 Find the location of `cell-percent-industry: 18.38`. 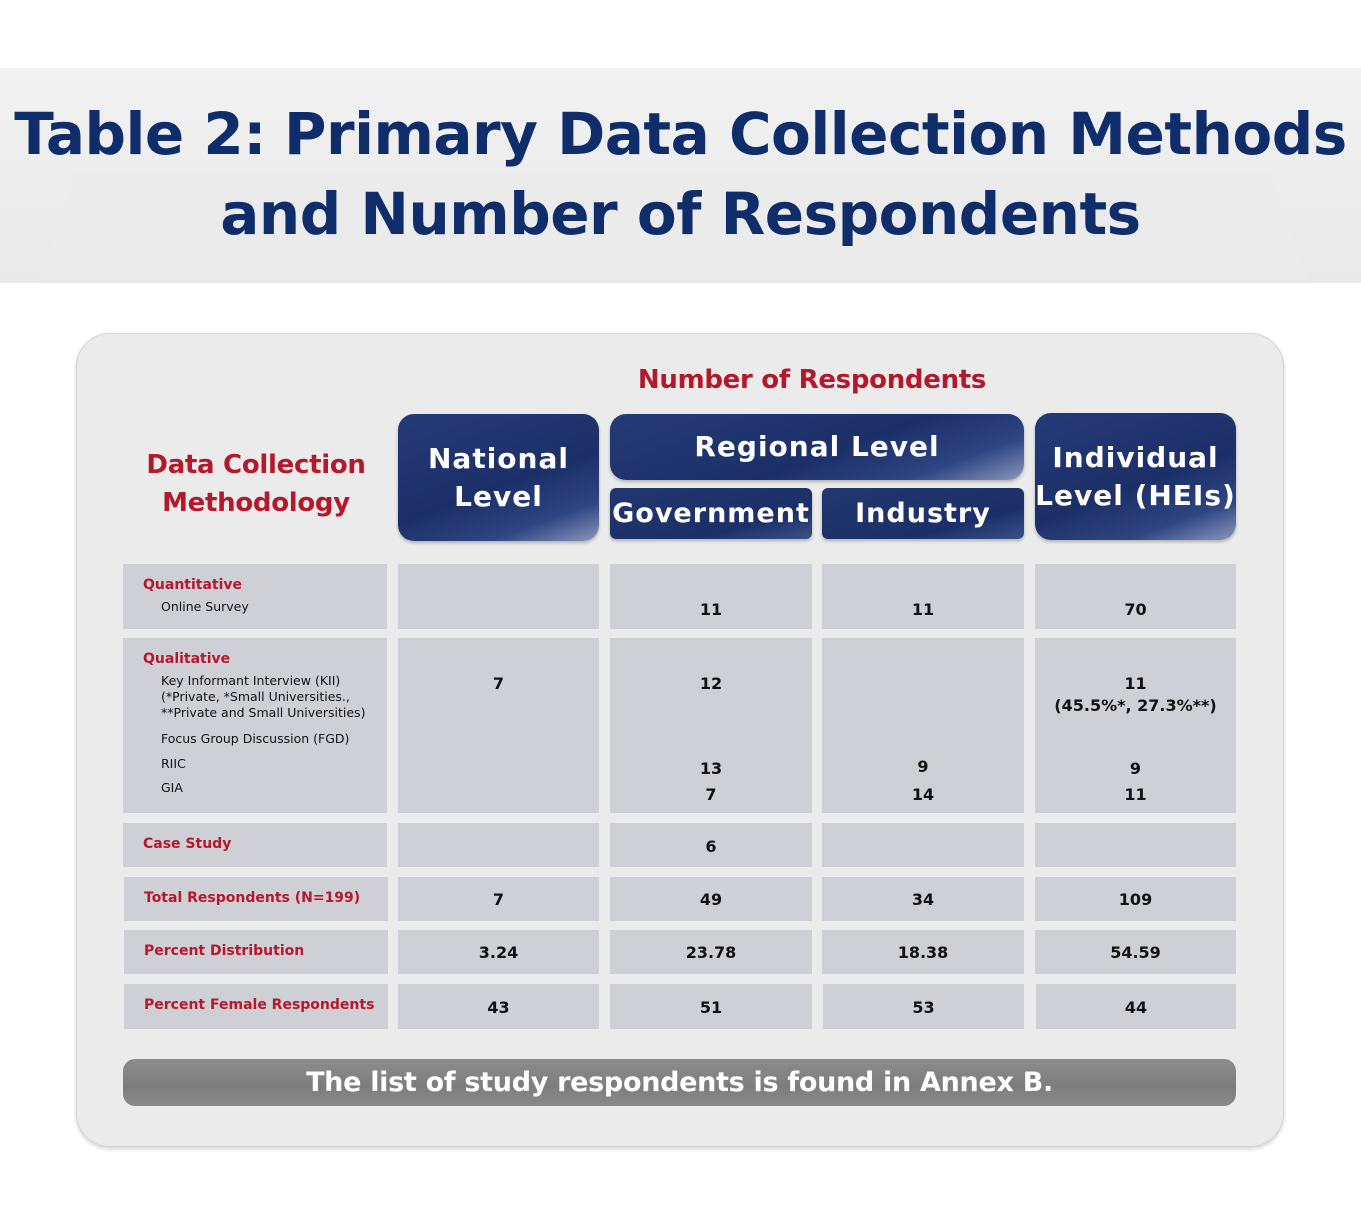

cell-percent-industry: 18.38 is located at coordinates (923, 952).